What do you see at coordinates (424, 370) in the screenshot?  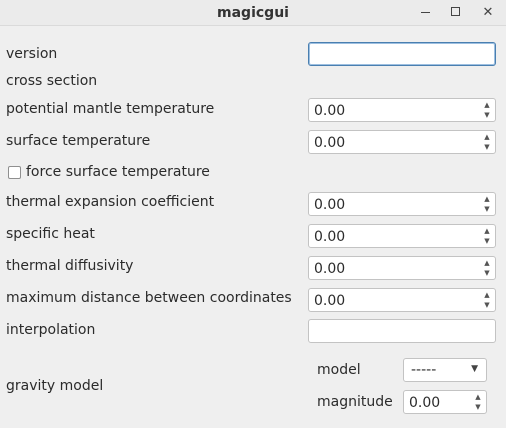 I see `gravity-model-selected: -----` at bounding box center [424, 370].